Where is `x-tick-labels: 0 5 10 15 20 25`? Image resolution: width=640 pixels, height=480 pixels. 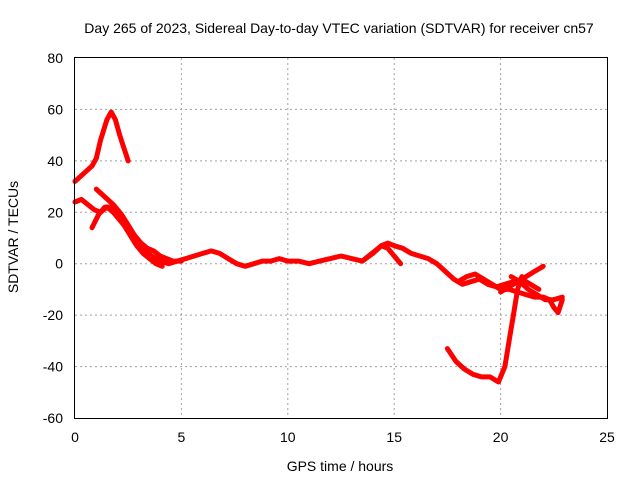
x-tick-labels: 0 5 10 15 20 25 is located at coordinates (343, 437).